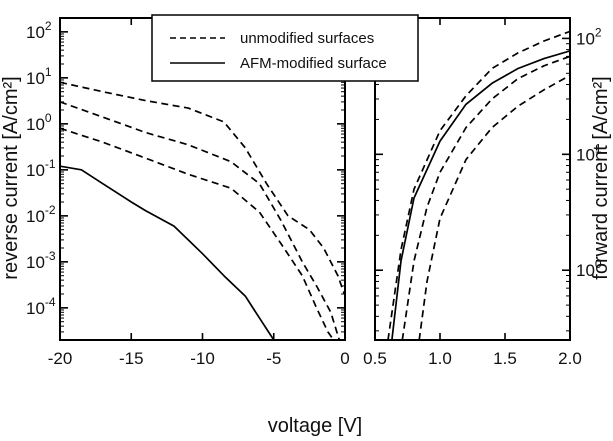 The height and width of the screenshot is (441, 613). Describe the element at coordinates (167, 252) in the screenshot. I see `reverse-series-afm-modified` at that location.